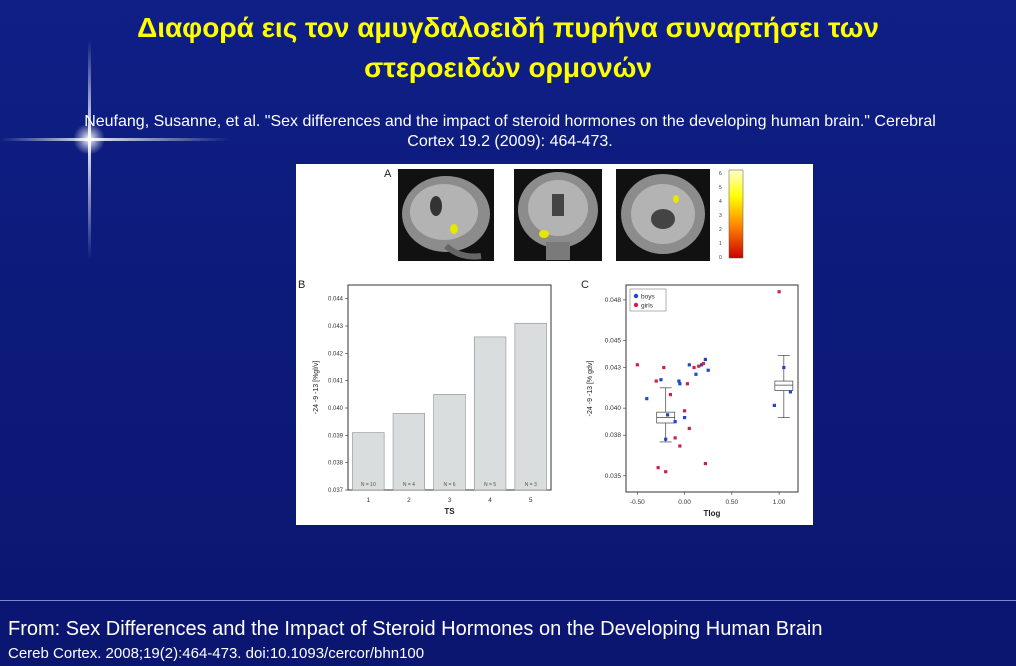 The height and width of the screenshot is (666, 1016). Describe the element at coordinates (508, 600) in the screenshot. I see `footer-divider` at that location.